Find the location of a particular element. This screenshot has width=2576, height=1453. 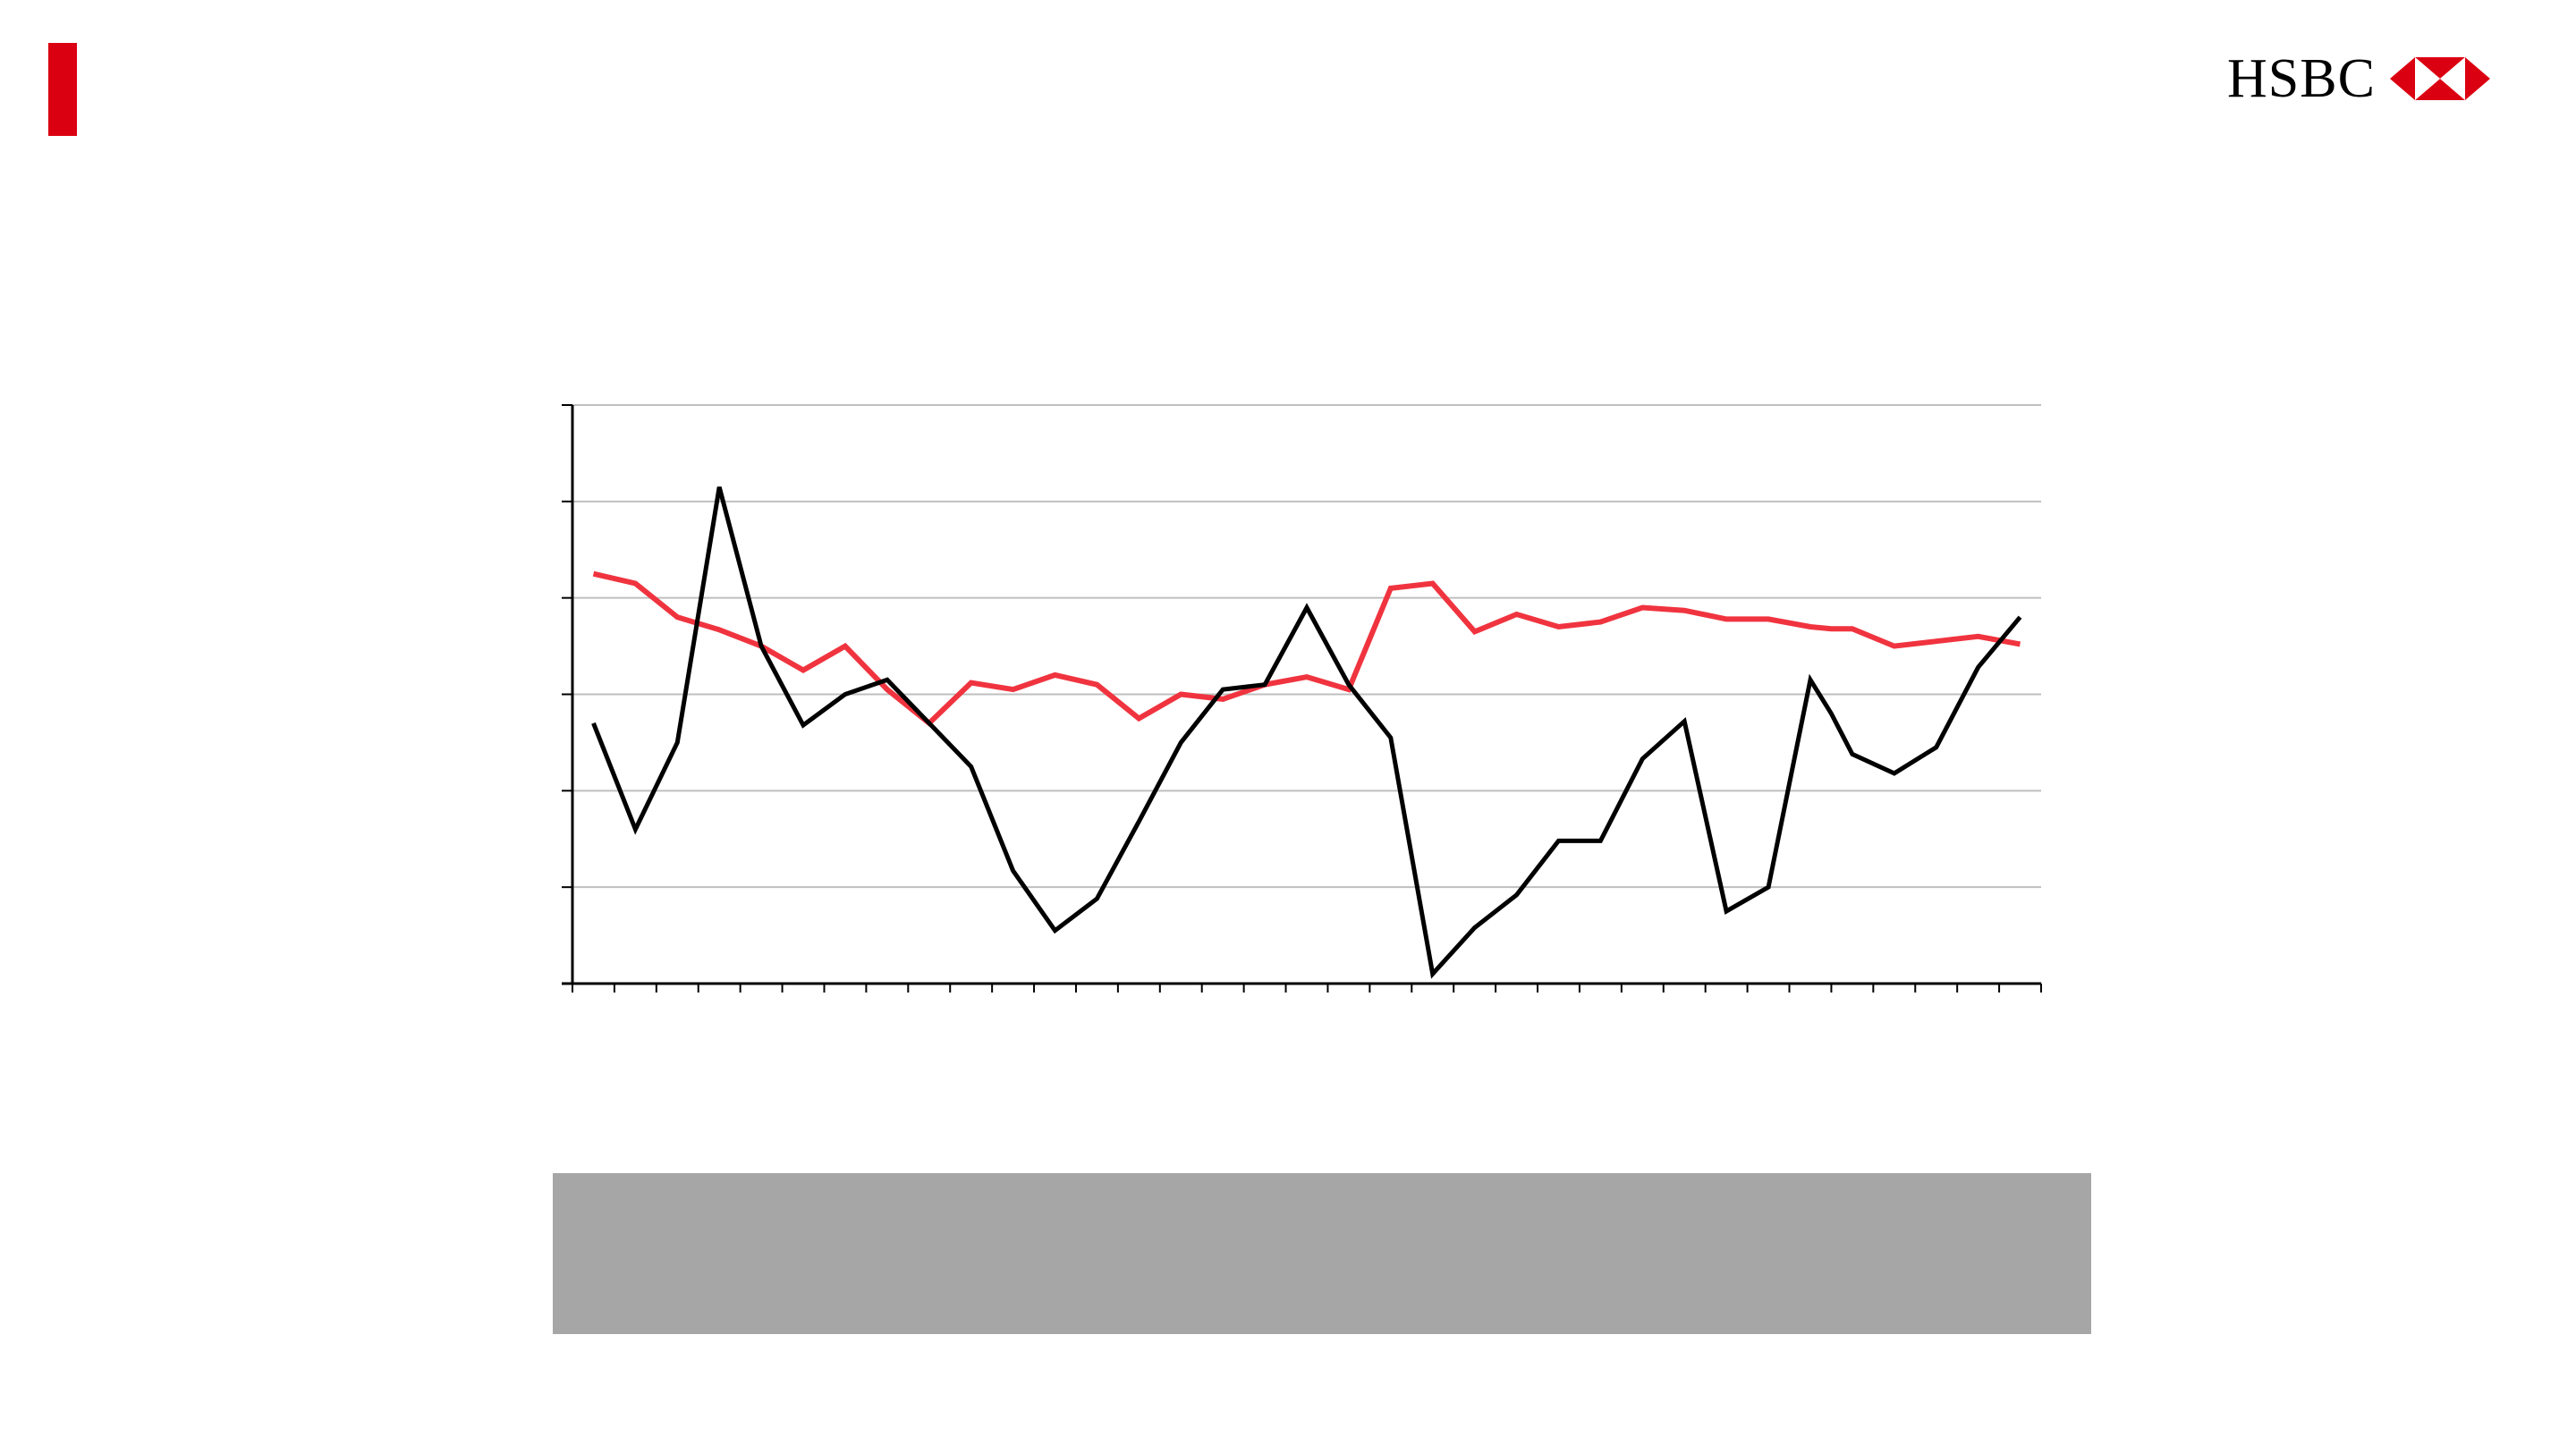

hsbc-hexagon-icon is located at coordinates (2439, 79).